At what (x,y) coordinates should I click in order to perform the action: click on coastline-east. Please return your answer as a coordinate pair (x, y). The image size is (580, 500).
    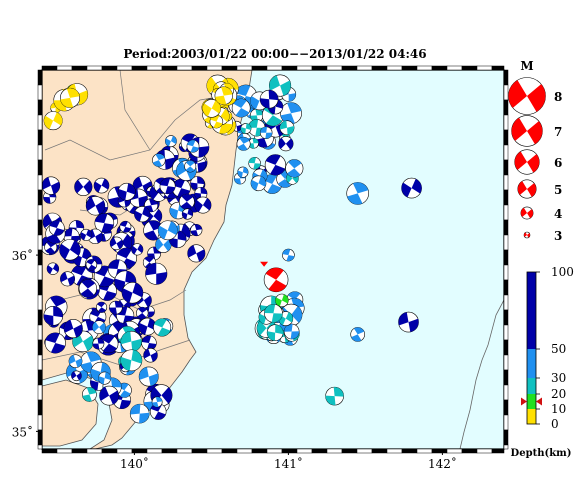
    Looking at the image, I should click on (481, 374).